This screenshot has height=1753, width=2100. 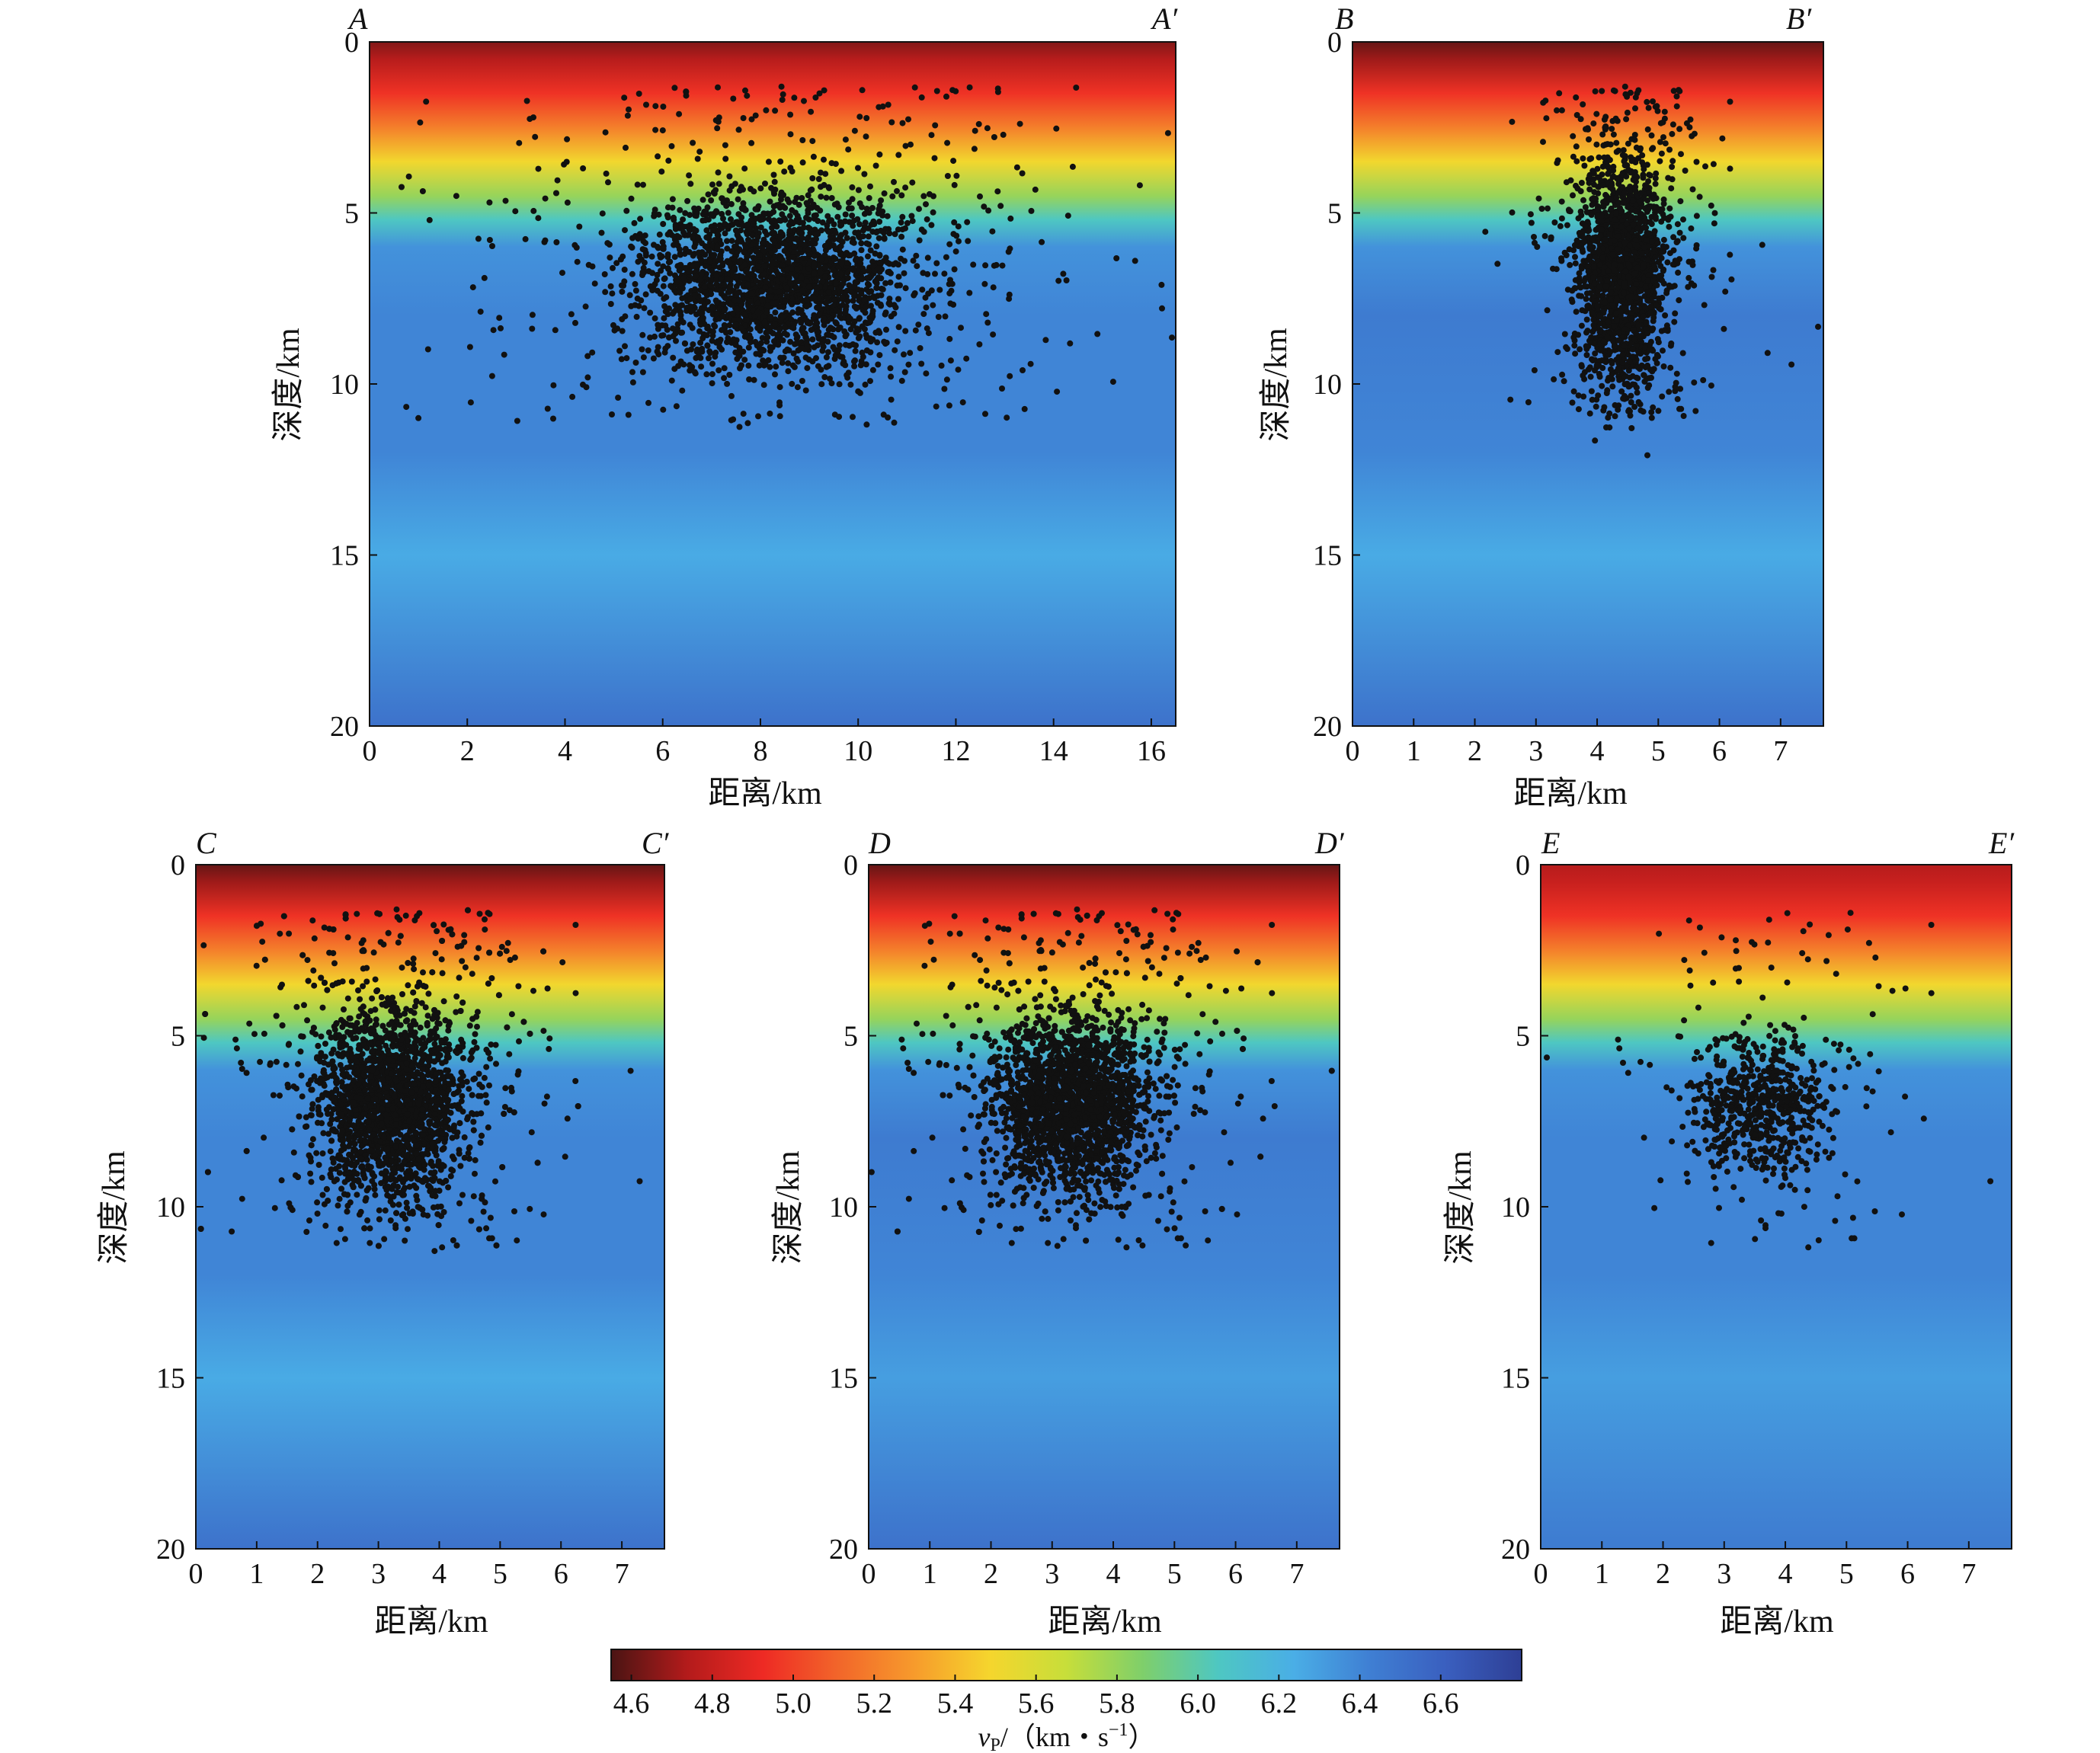 What do you see at coordinates (955, 751) in the screenshot?
I see `x-tick-label: 12` at bounding box center [955, 751].